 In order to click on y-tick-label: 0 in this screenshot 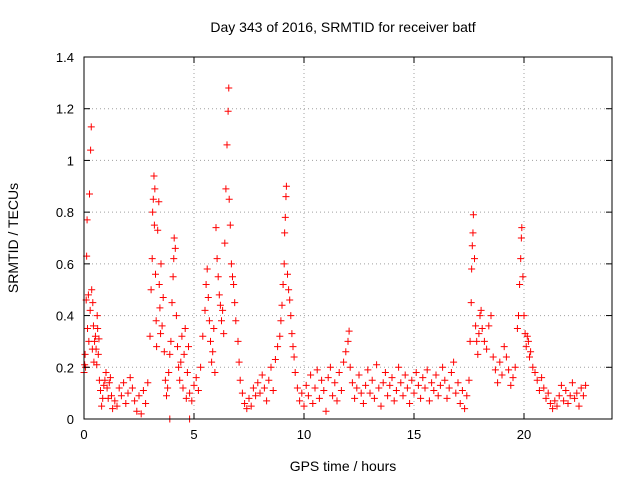, I will do `click(70, 419)`.